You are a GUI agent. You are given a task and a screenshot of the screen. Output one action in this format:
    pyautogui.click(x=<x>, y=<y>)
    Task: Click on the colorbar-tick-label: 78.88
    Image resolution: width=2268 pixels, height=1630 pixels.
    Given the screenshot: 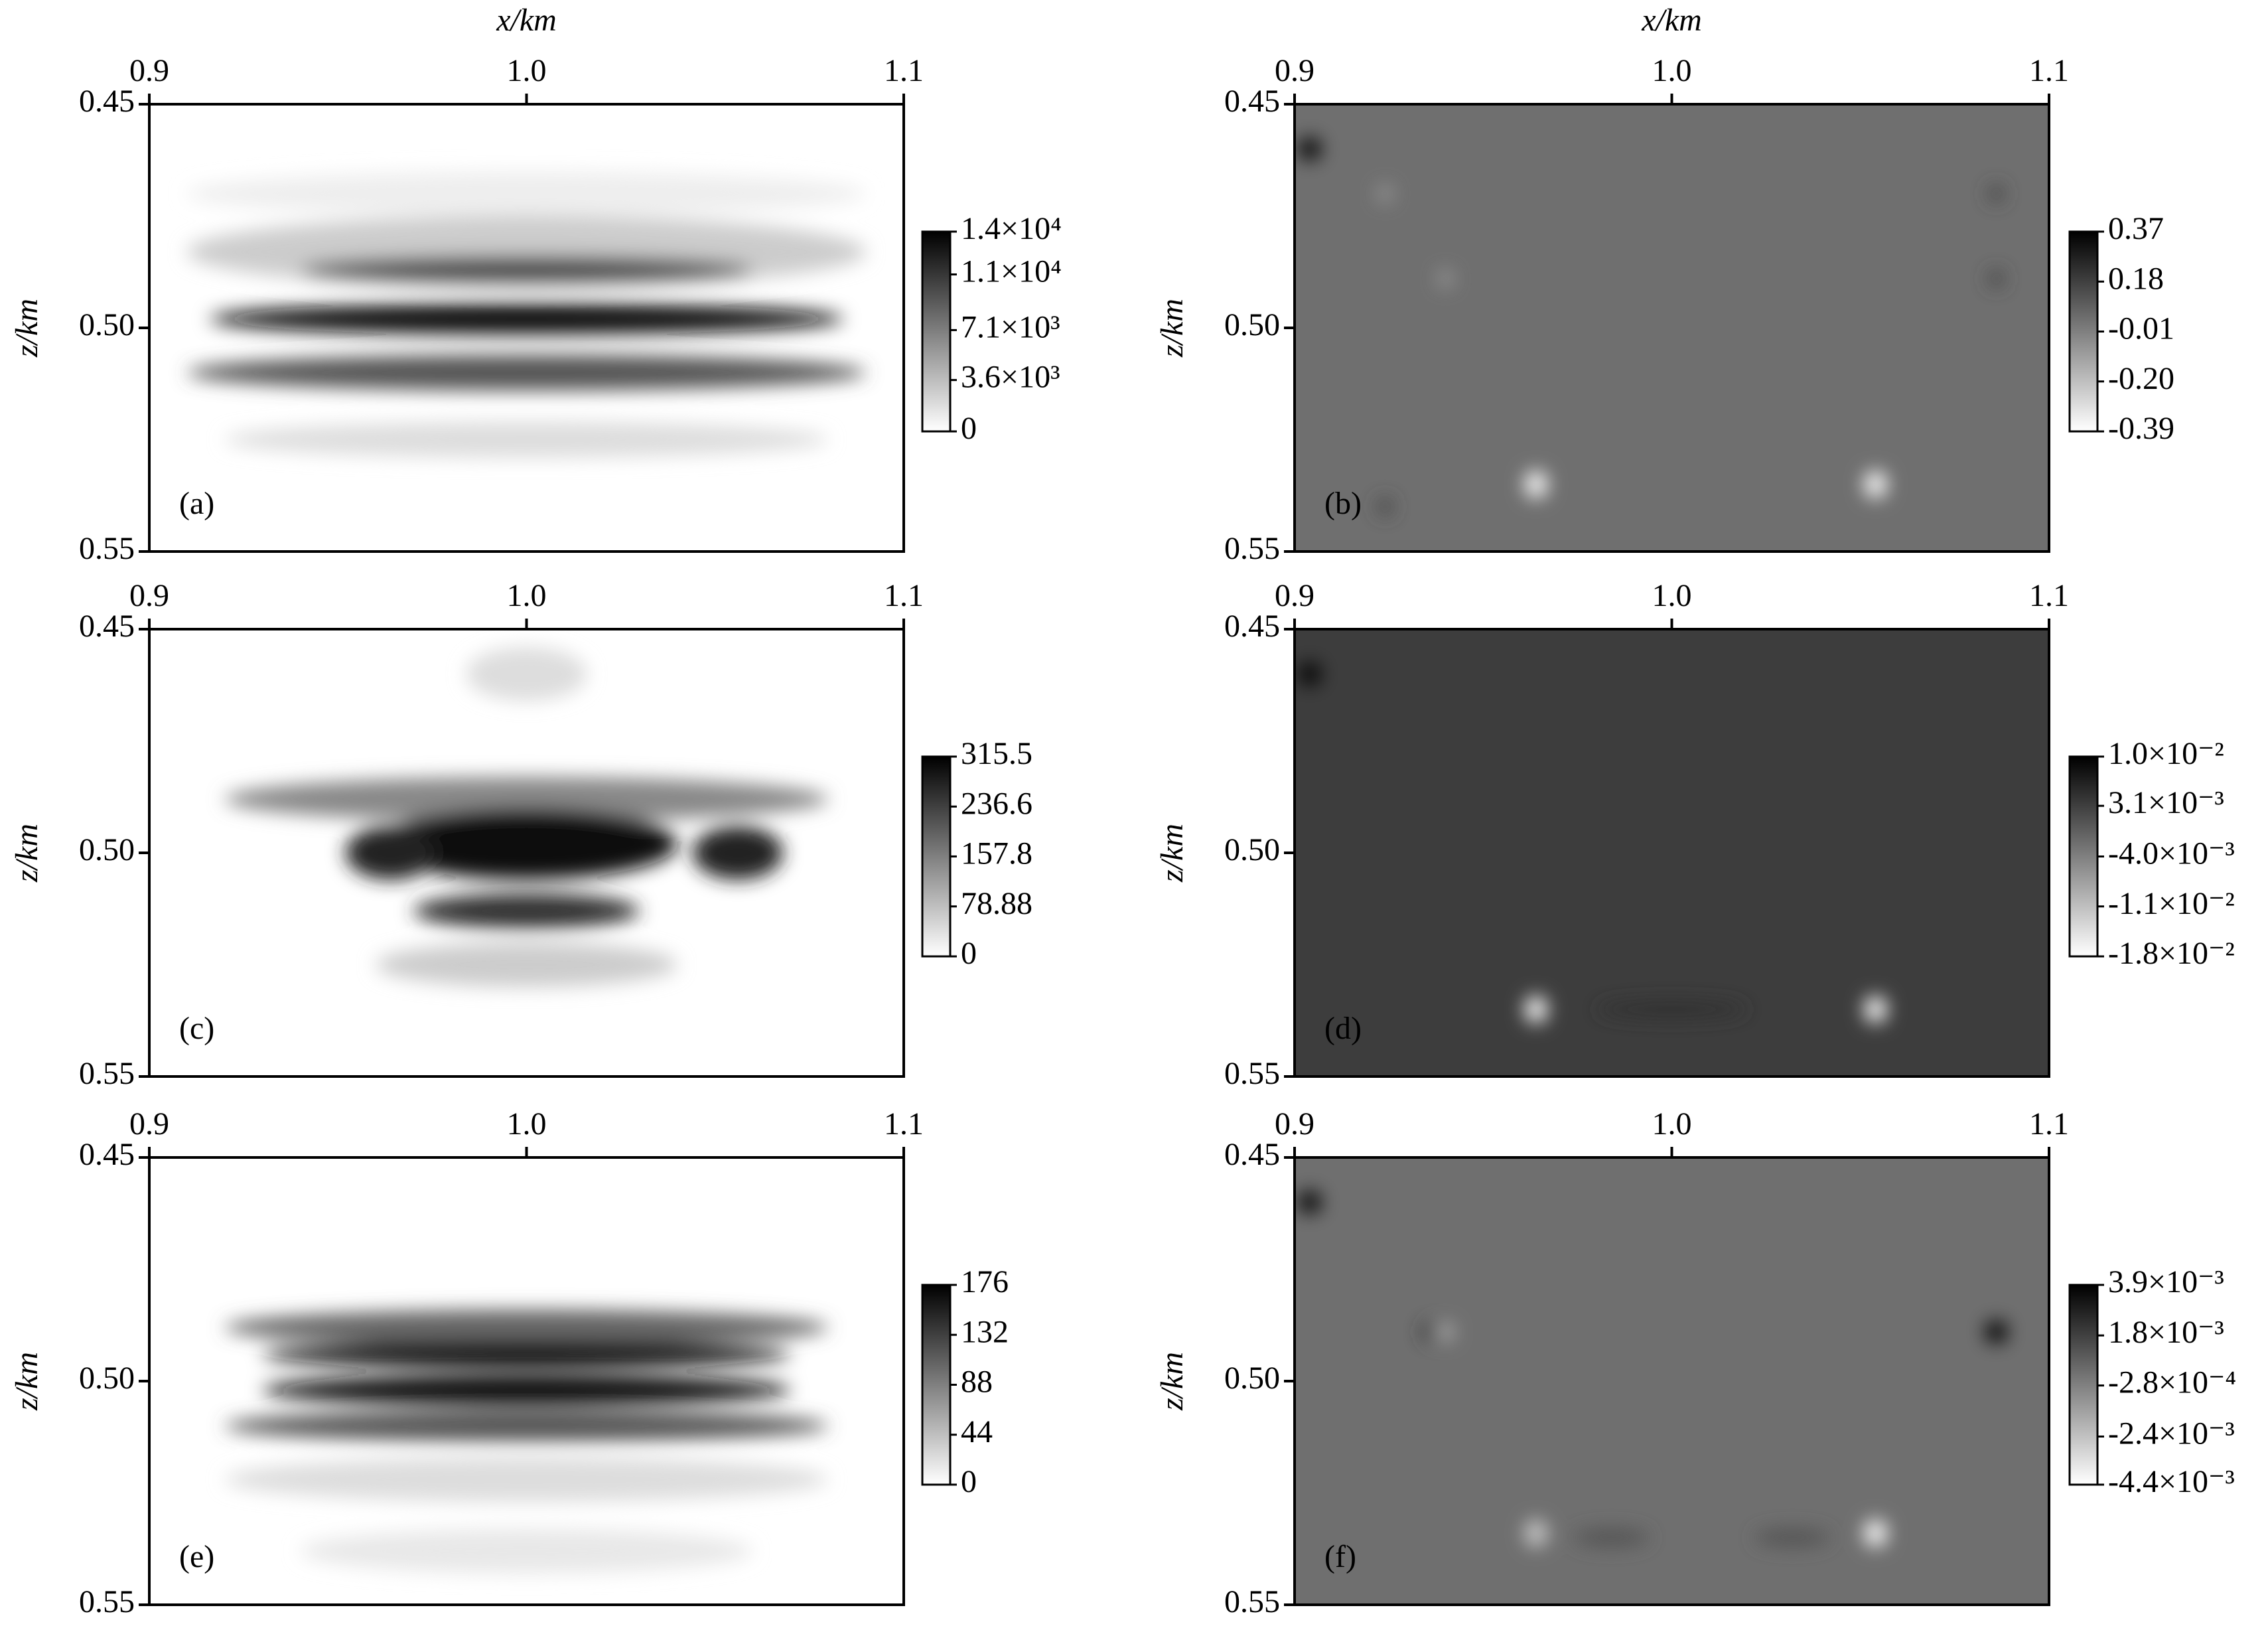 What is the action you would take?
    pyautogui.click(x=996, y=903)
    